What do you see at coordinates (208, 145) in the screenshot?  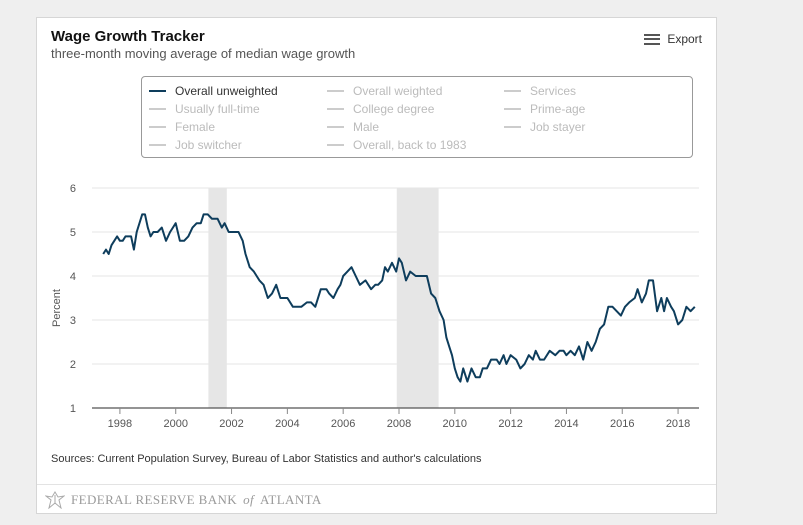 I see `legend-label: Job switcher` at bounding box center [208, 145].